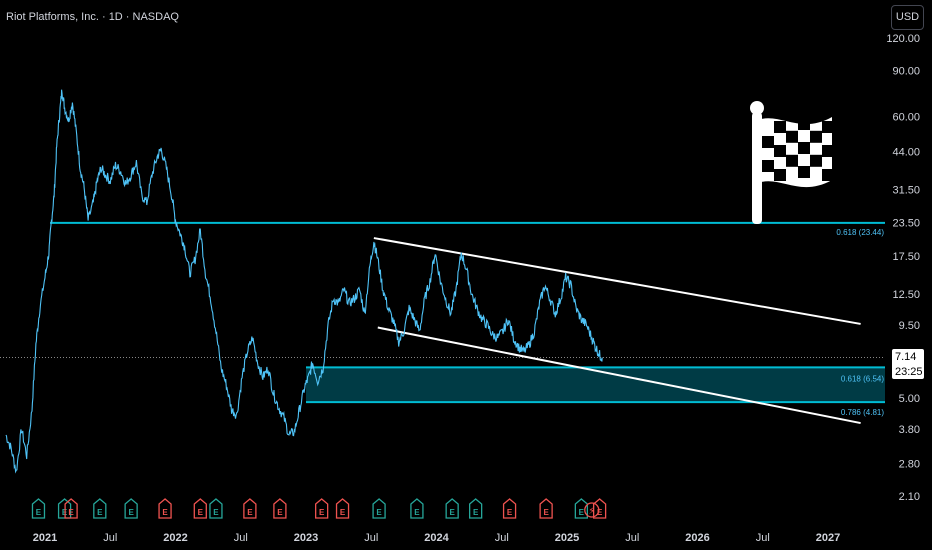 The width and height of the screenshot is (932, 550). Describe the element at coordinates (306, 538) in the screenshot. I see `x-axis-tick-label: 2023` at that location.